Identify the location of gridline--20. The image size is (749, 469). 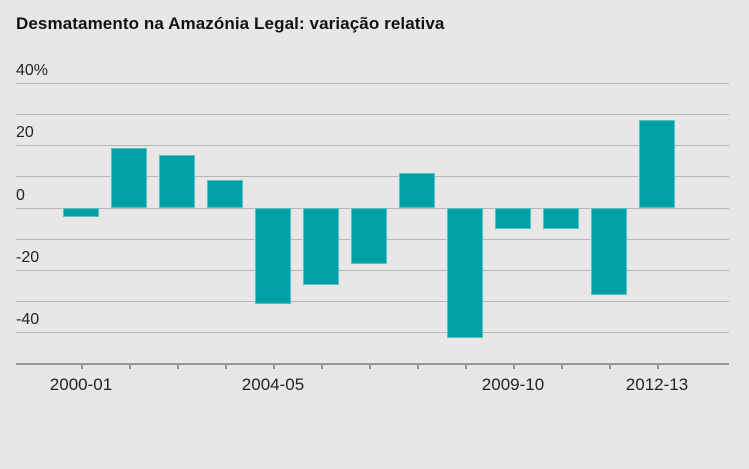
(372, 270).